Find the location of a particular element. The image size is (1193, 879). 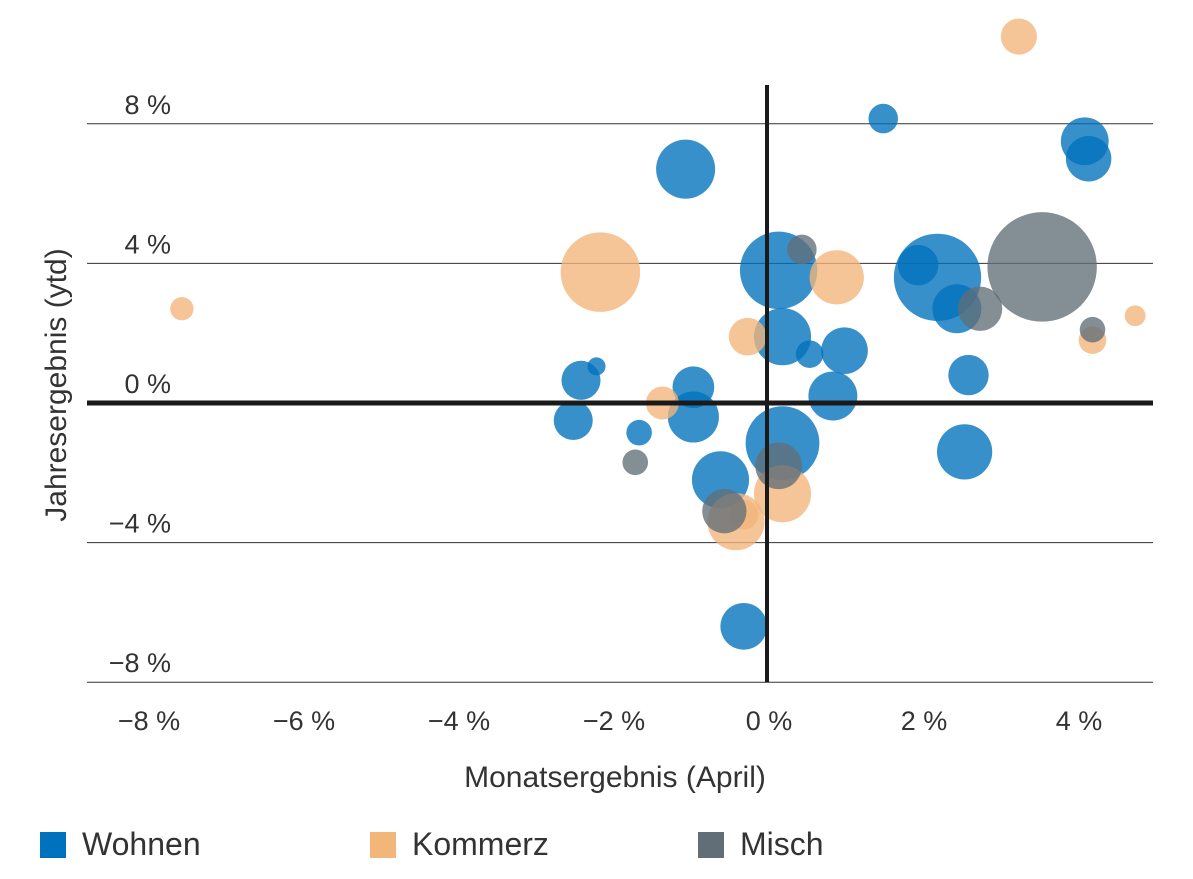

x-tick-label: 4 % is located at coordinates (1079, 721).